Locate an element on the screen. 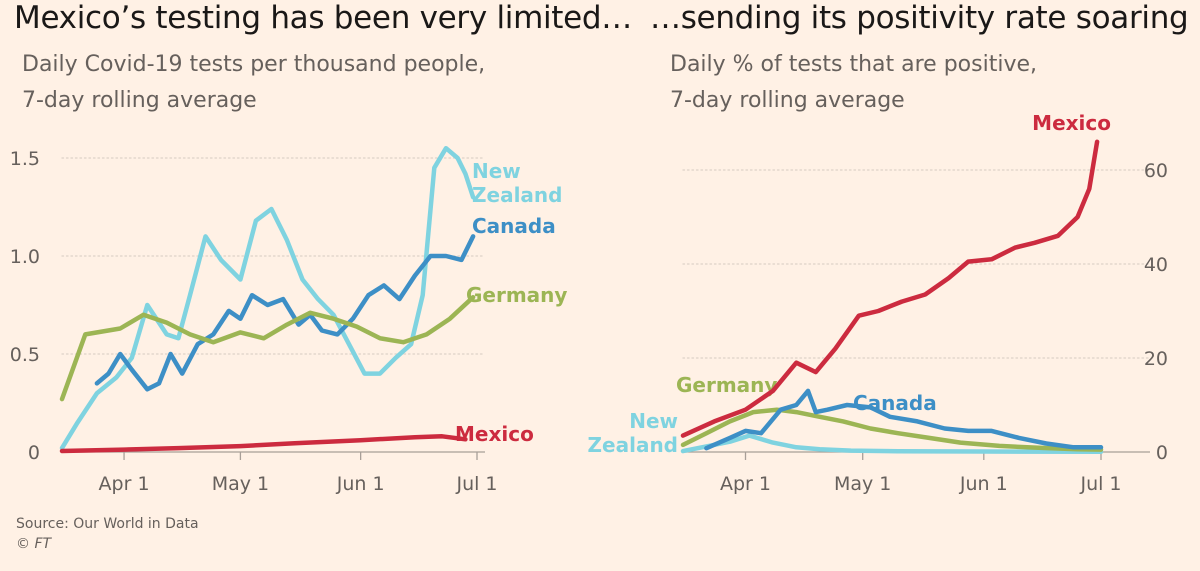 This screenshot has height=571, width=1200. left-y-tick-label-2: 1.0 is located at coordinates (25, 257).